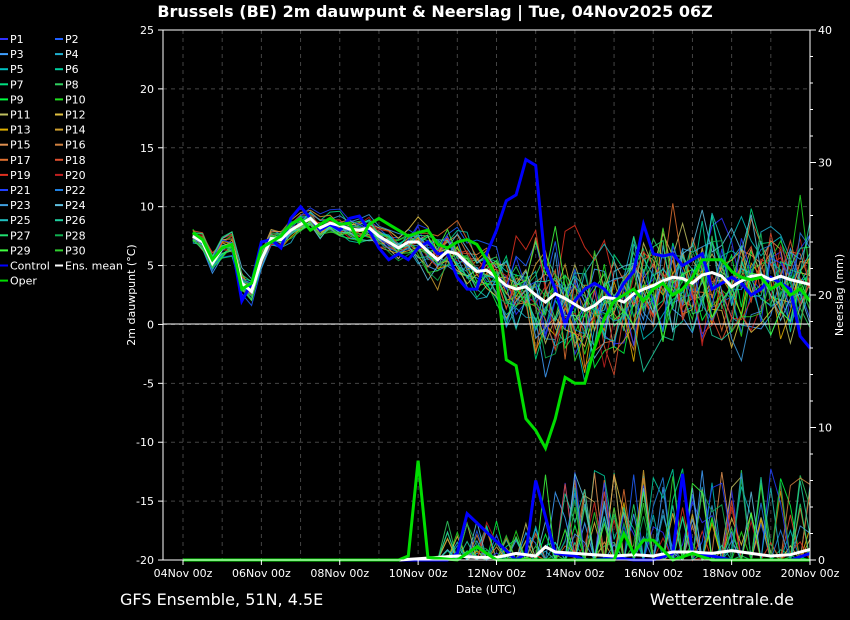 Image resolution: width=850 pixels, height=620 pixels. Describe the element at coordinates (20, 250) in the screenshot. I see `legend-label: P29` at that location.